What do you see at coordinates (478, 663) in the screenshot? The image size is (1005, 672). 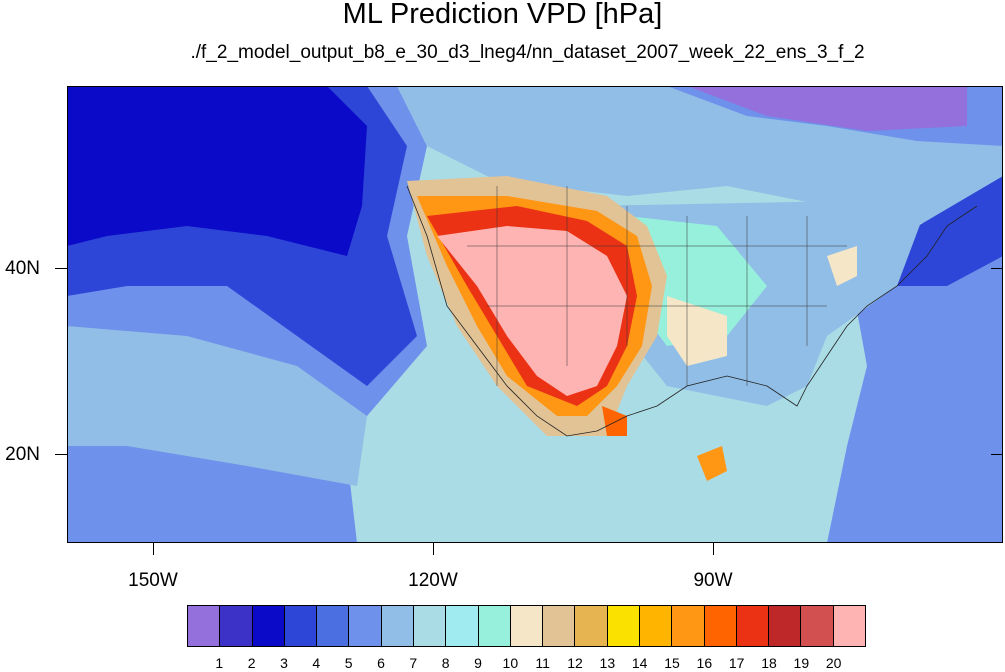 I see `colorbar-label: 9` at bounding box center [478, 663].